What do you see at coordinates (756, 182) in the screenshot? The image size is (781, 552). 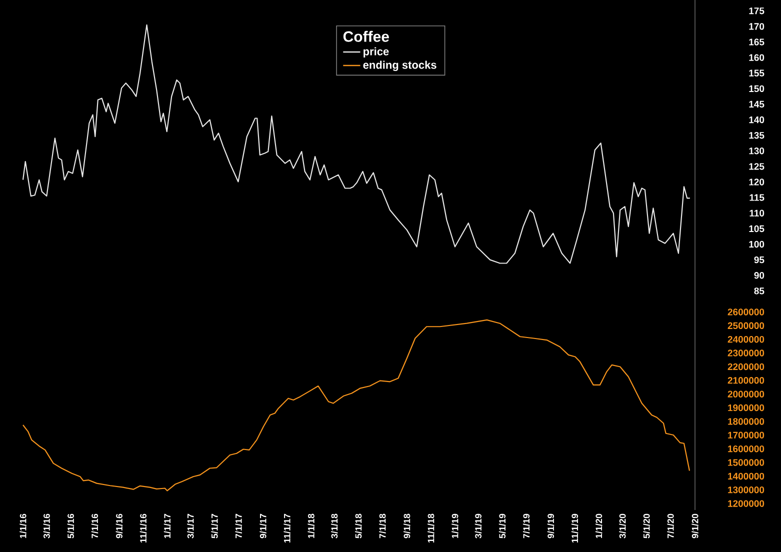 I see `y-tick-label: 120` at bounding box center [756, 182].